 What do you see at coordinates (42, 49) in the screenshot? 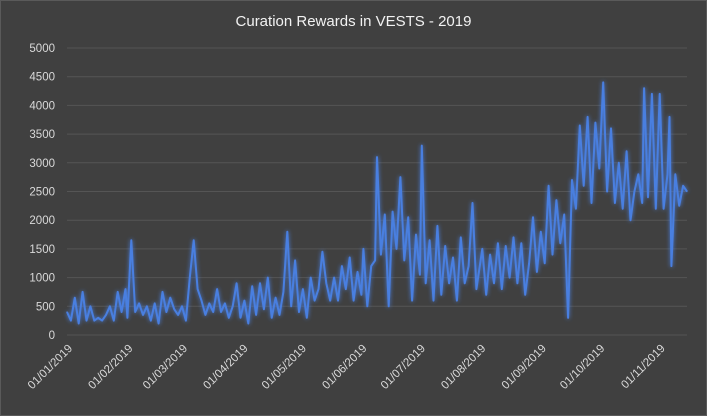
I see `y-tick-label: 5000` at bounding box center [42, 49].